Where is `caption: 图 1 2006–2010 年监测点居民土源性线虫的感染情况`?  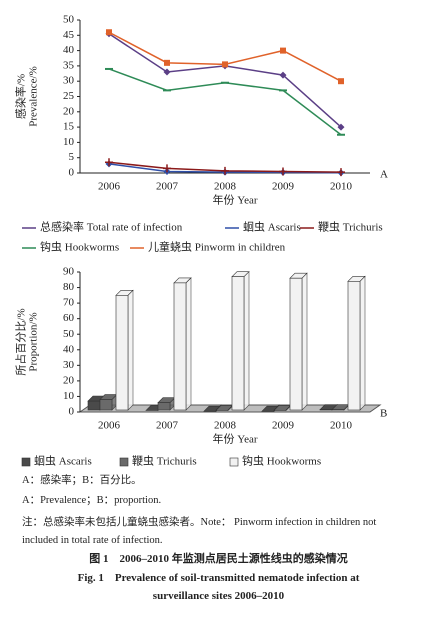 caption: 图 1 2006–2010 年监测点居民土源性线虫的感染情况 is located at coordinates (218, 559).